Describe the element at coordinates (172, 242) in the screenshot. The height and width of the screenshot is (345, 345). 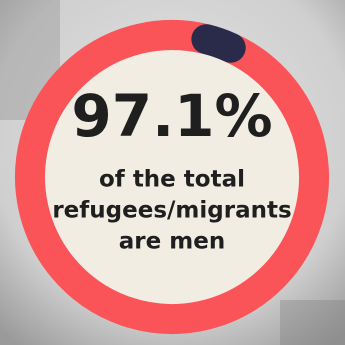
I see `caption-line: are men` at that location.